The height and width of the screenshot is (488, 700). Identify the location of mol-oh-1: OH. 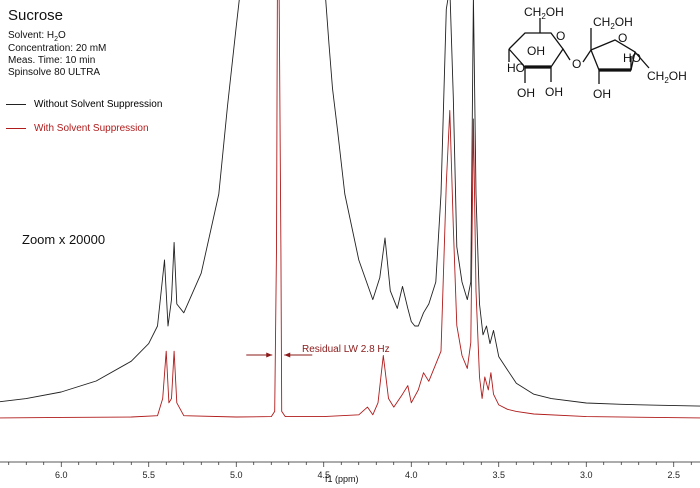
(536, 51).